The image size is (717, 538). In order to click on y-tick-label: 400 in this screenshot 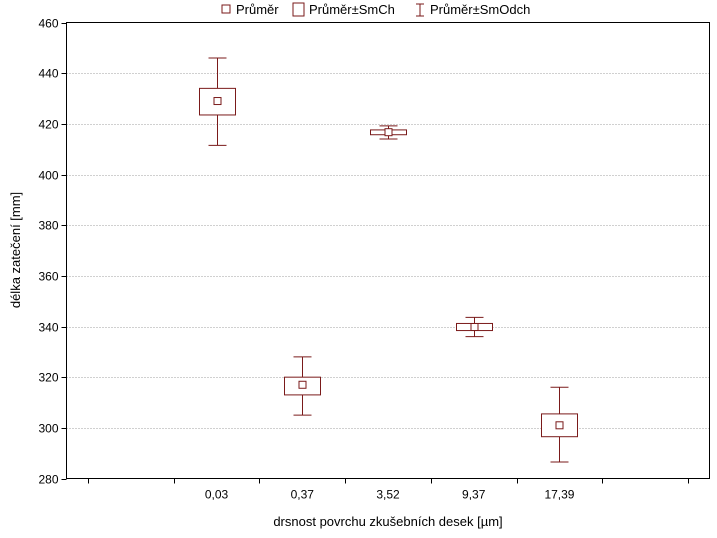, I will do `click(48, 176)`.